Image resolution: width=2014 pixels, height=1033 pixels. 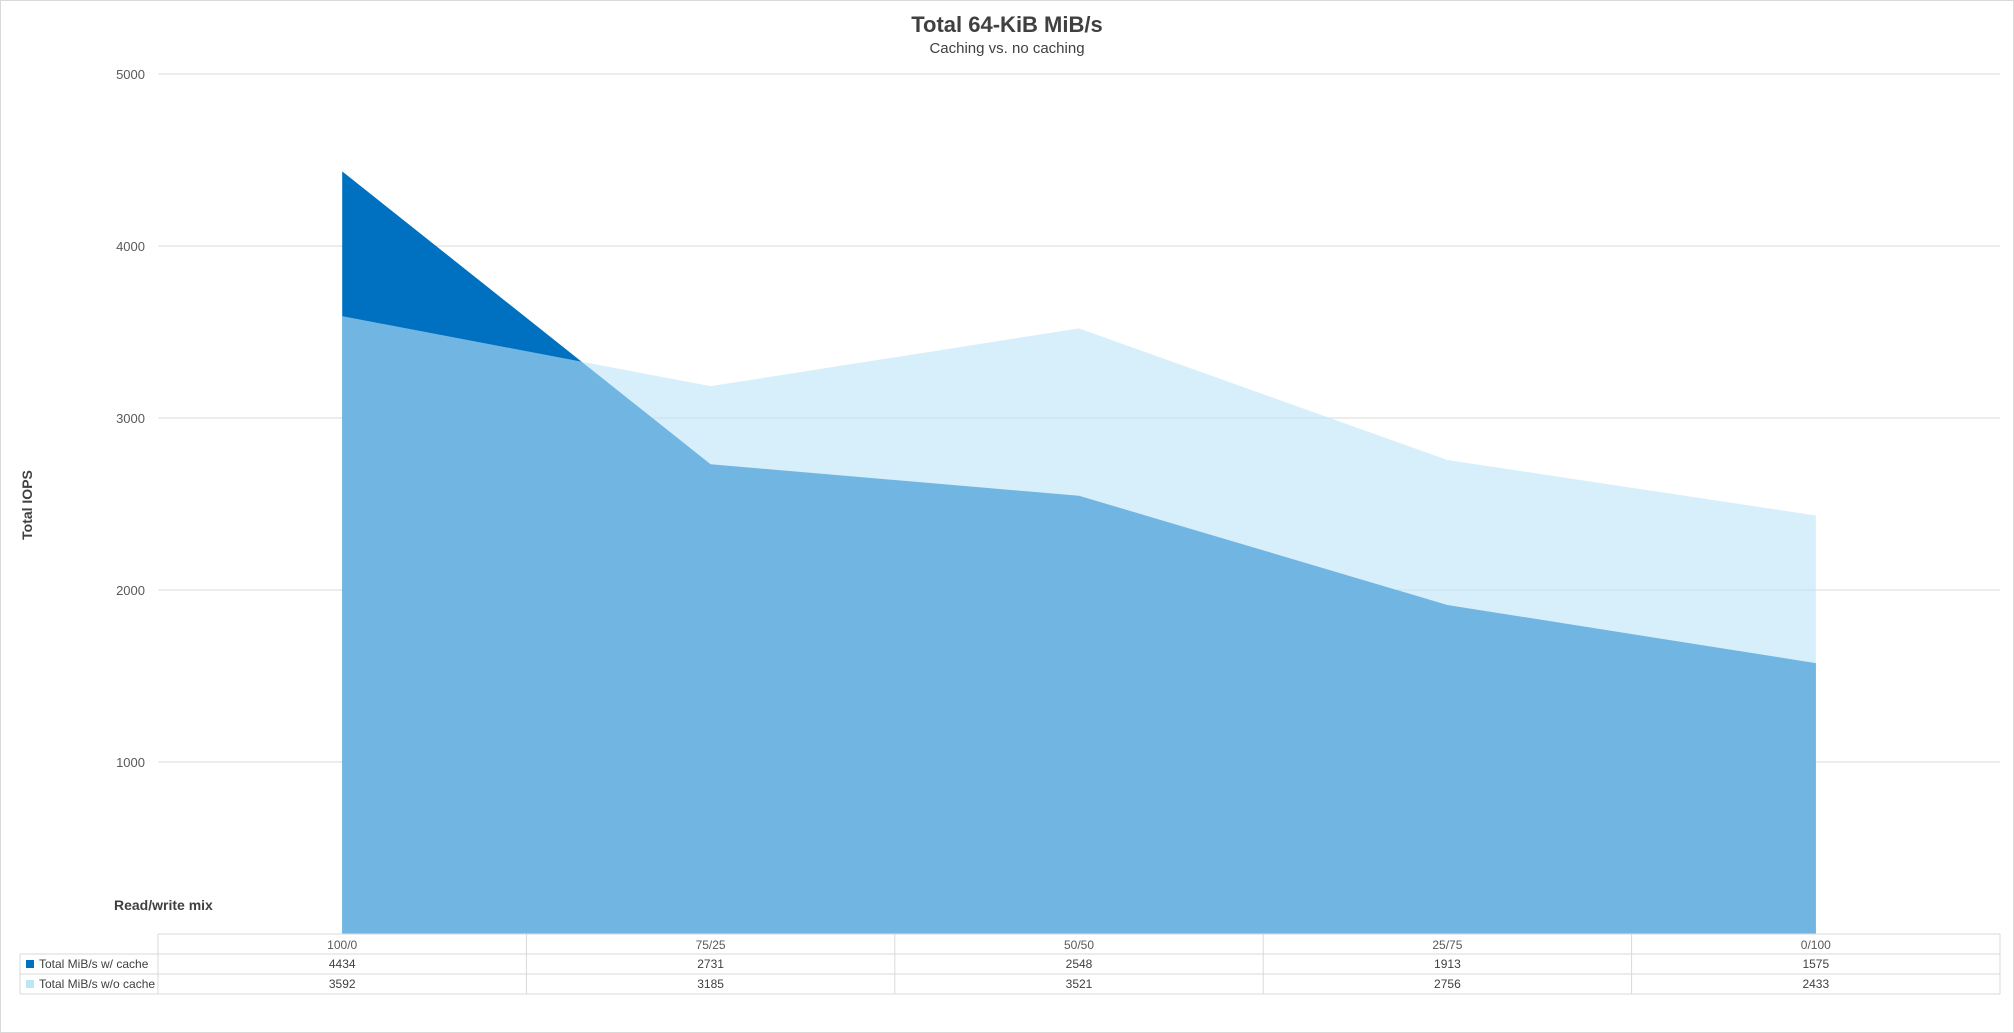 What do you see at coordinates (1815, 984) in the screenshot?
I see `data-label: 2433` at bounding box center [1815, 984].